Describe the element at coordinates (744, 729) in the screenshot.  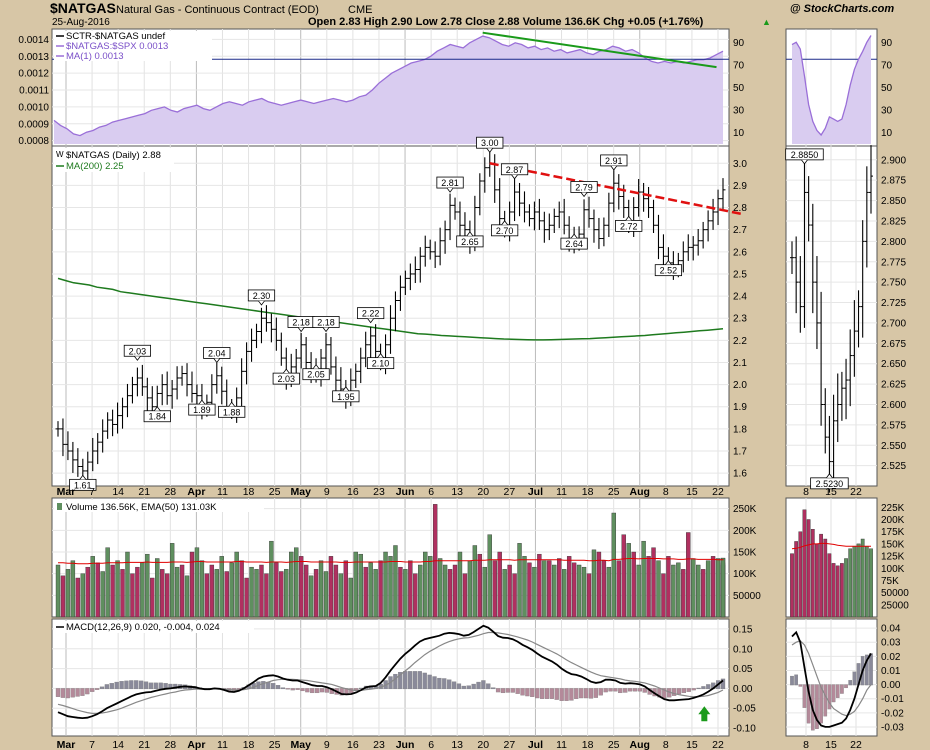
I see `macd-right-tick: -0.10` at that location.